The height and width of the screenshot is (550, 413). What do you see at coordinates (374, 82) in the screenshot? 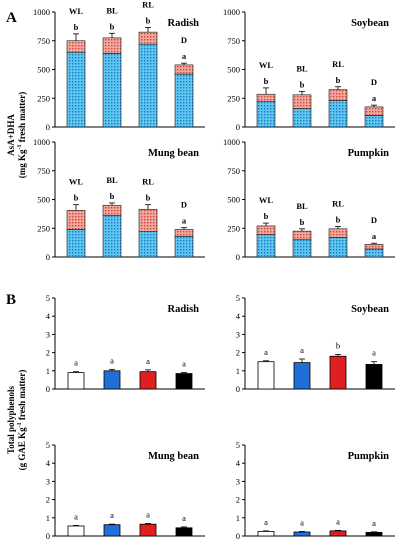
I see `category-label: D` at bounding box center [374, 82].